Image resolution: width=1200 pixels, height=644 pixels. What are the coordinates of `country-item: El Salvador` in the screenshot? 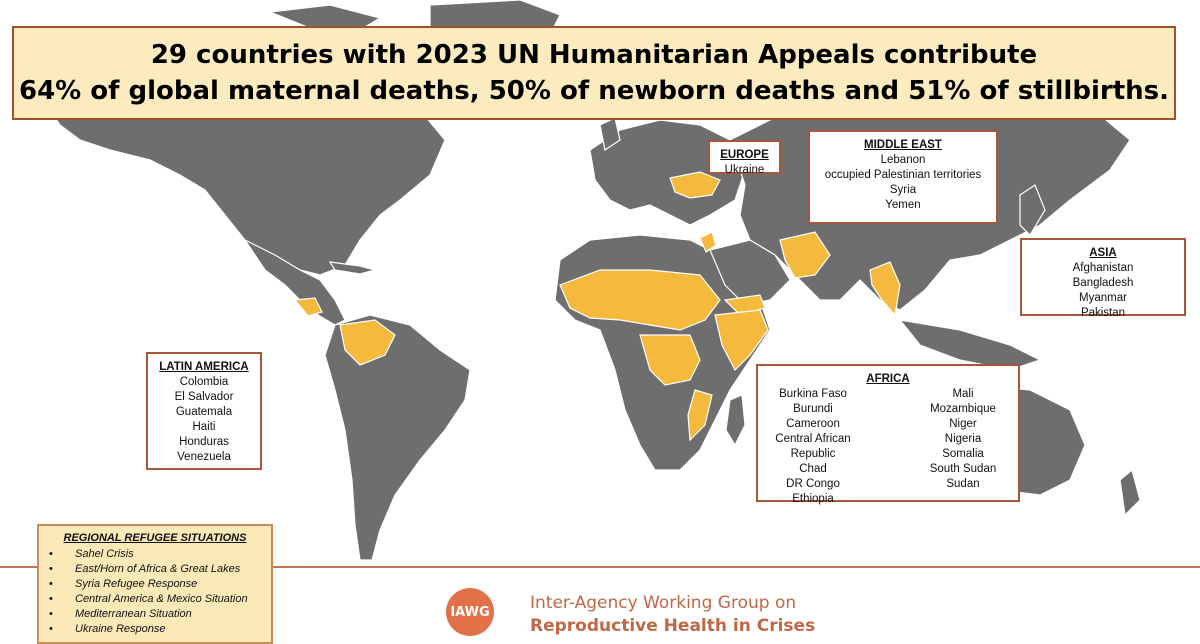 It's located at (204, 397).